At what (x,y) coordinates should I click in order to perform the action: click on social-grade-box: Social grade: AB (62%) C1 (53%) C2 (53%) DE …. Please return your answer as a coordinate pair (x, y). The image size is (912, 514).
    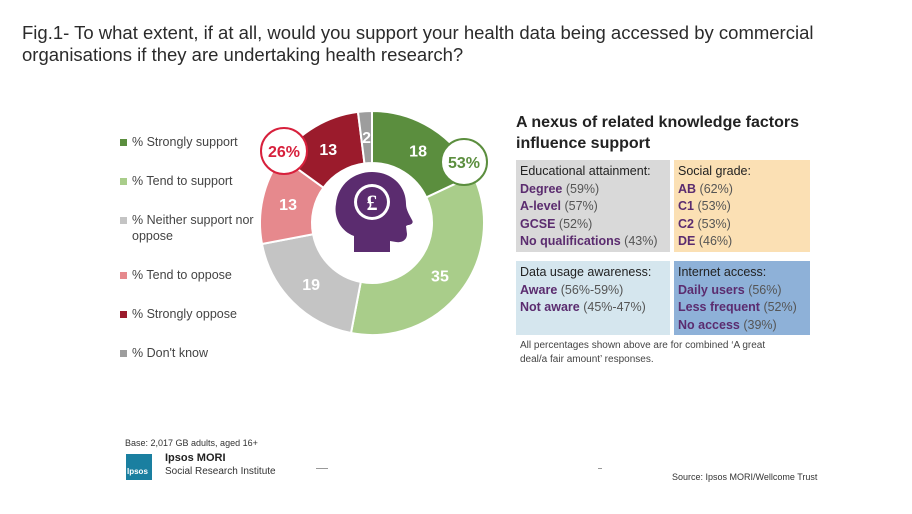
    Looking at the image, I should click on (742, 206).